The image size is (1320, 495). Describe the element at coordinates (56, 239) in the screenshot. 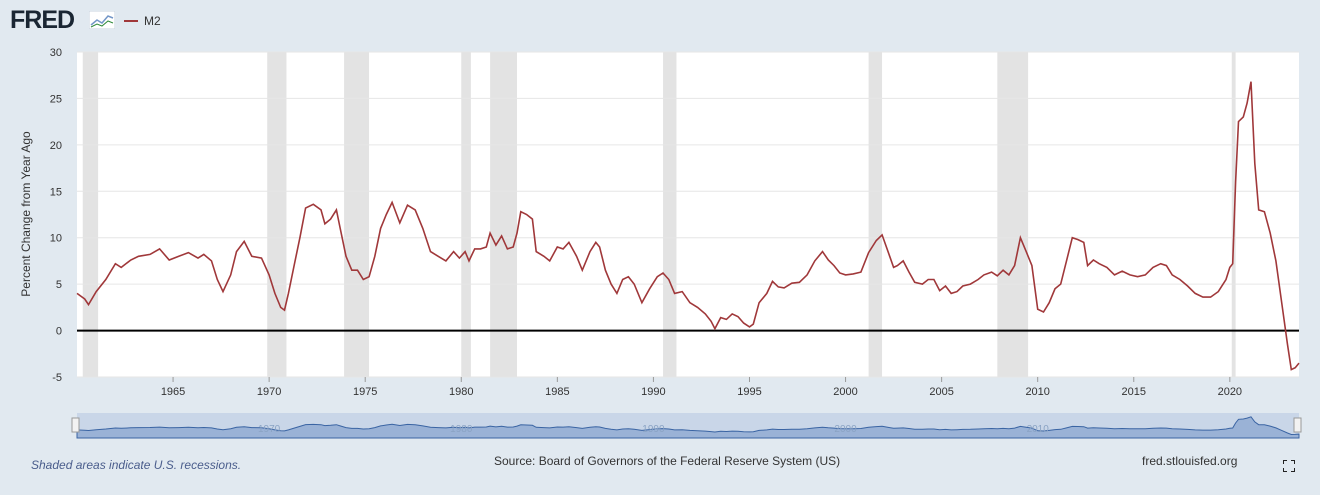

I see `y-tick-10: 10` at that location.